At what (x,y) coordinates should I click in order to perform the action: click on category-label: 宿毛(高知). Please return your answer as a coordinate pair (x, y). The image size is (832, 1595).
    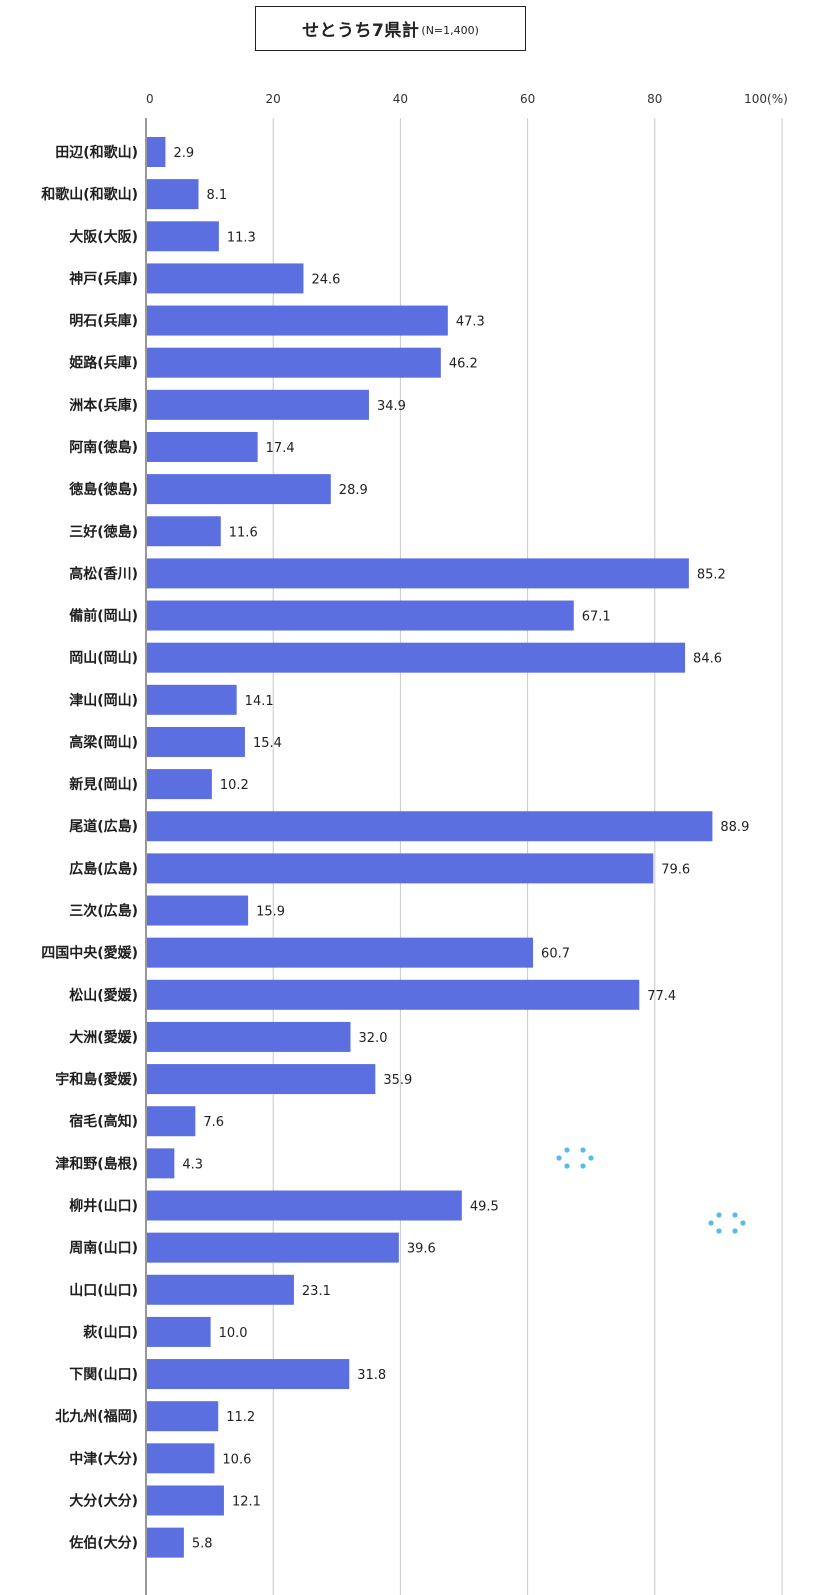
    Looking at the image, I should click on (103, 1121).